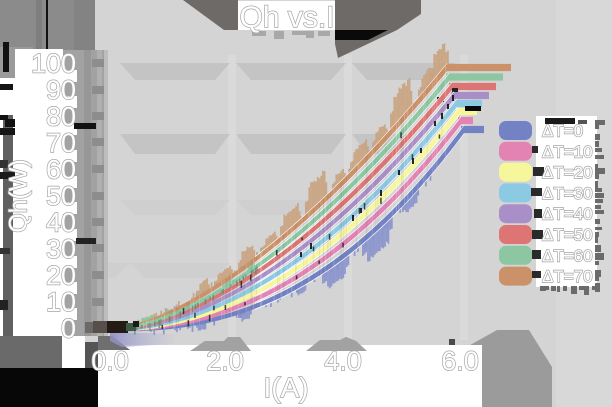  Describe the element at coordinates (567, 235) in the screenshot. I see `svg-text: ΔT=50` at that location.